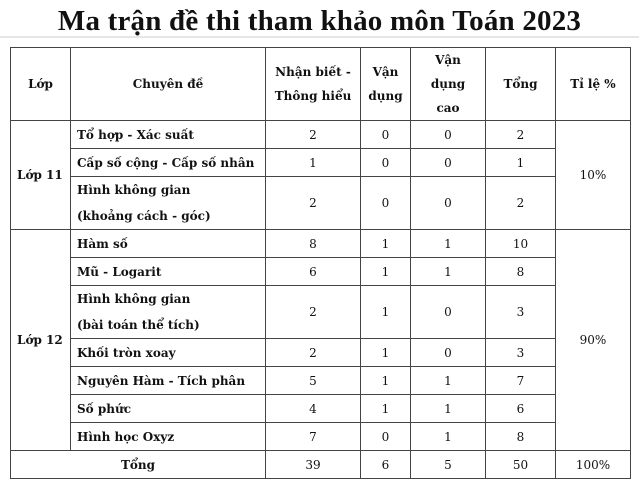 Image resolution: width=639 pixels, height=479 pixels. Describe the element at coordinates (313, 436) in the screenshot. I see `nb-cell: 7` at that location.